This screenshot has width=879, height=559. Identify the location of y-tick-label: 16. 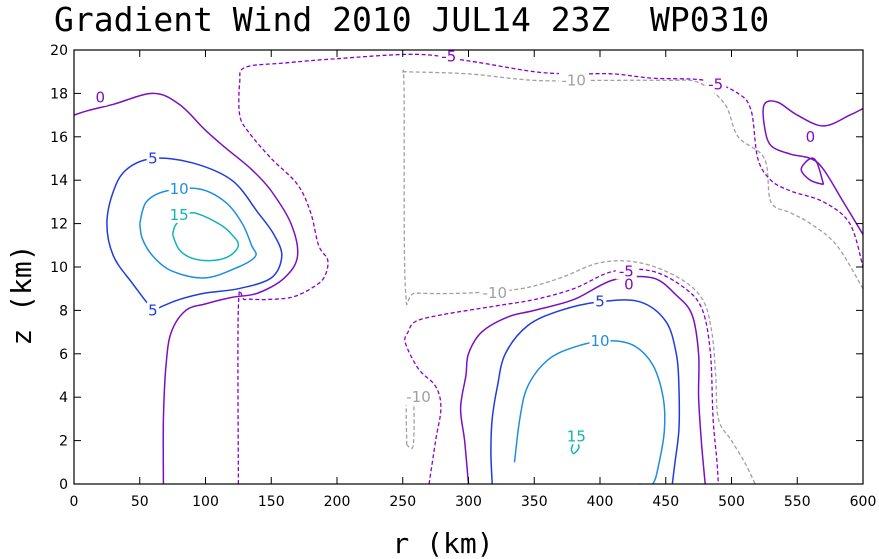
(59, 138).